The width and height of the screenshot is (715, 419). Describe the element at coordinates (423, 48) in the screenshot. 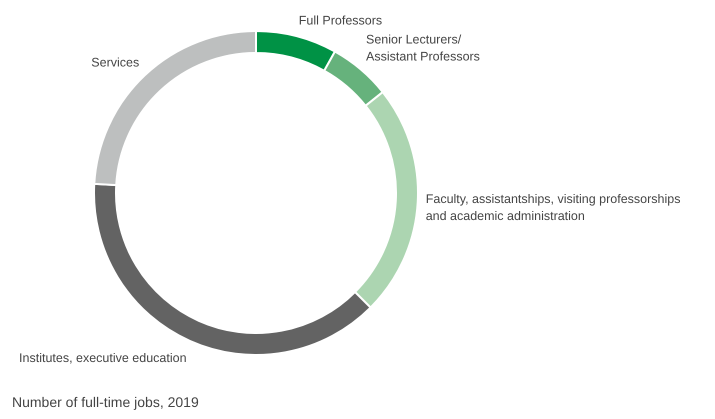

I see `slice-label: Senior Lecturers/ Assistant Professors` at that location.